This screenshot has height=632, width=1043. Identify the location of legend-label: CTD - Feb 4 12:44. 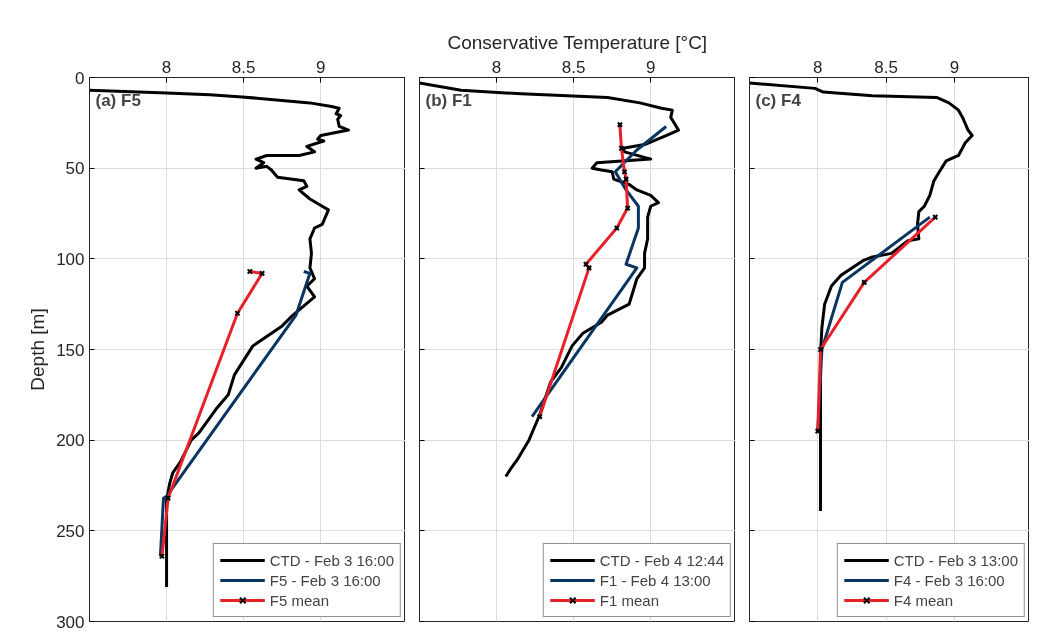
(661, 560).